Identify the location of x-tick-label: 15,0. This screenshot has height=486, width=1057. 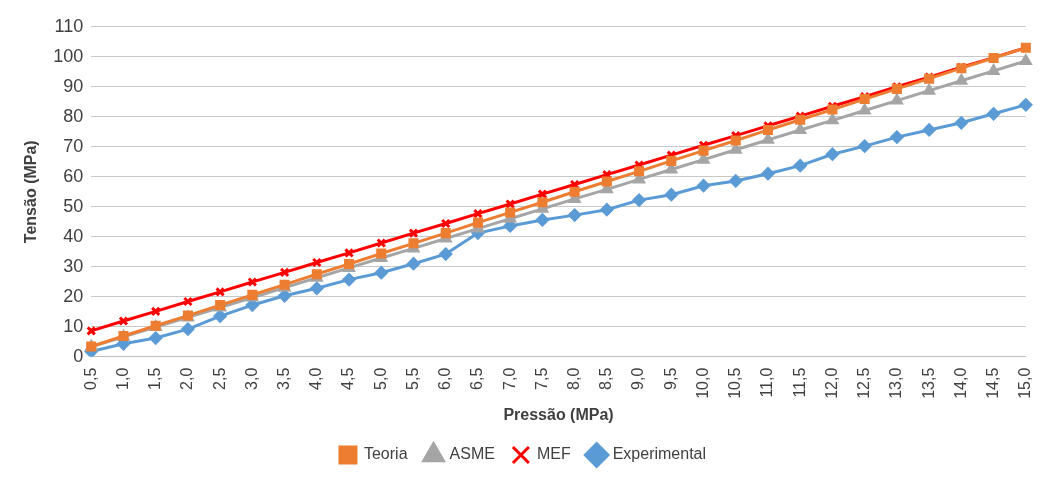
(1025, 383).